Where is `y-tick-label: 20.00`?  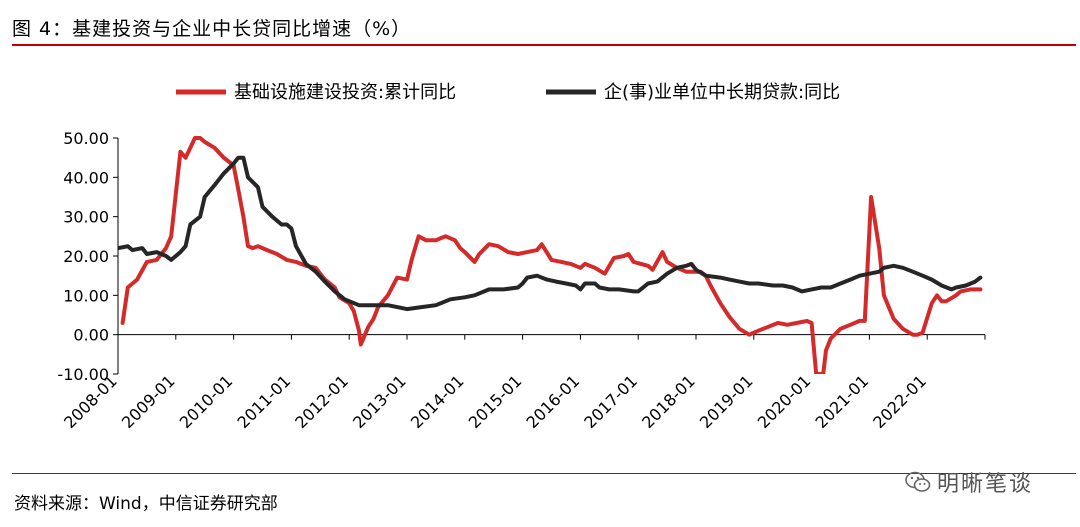
y-tick-label: 20.00 is located at coordinates (86, 256).